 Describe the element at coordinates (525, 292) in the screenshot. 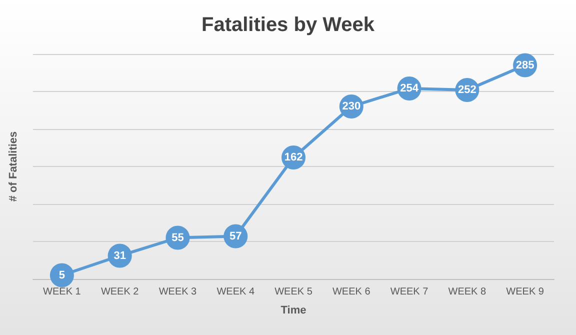

I see `x-tick-label: WEEK 9` at that location.